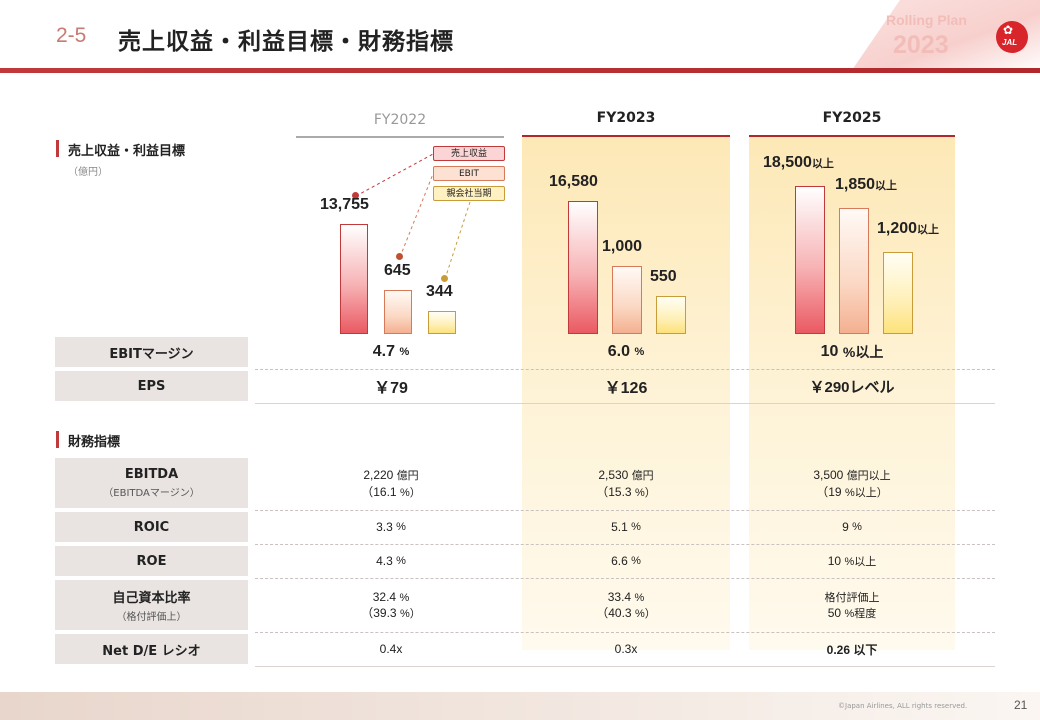 The image size is (1040, 720). Describe the element at coordinates (626, 118) in the screenshot. I see `column-fy2023: FY2023` at that location.